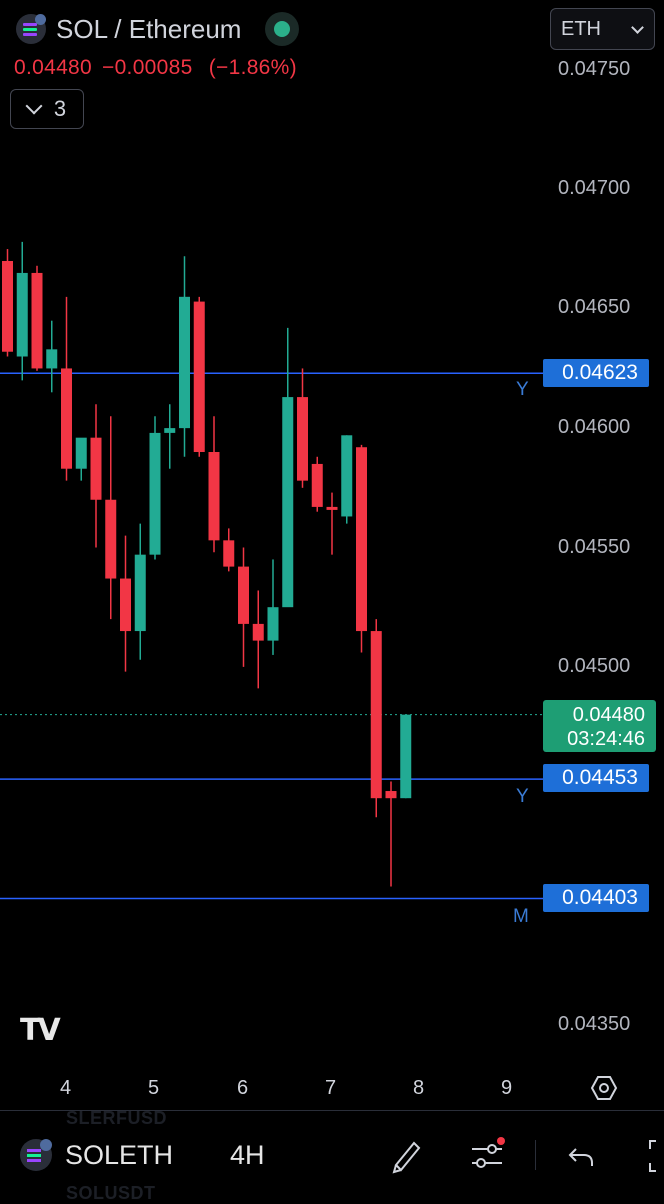  I want to click on symbol-search-button: SOLETH, so click(119, 1155).